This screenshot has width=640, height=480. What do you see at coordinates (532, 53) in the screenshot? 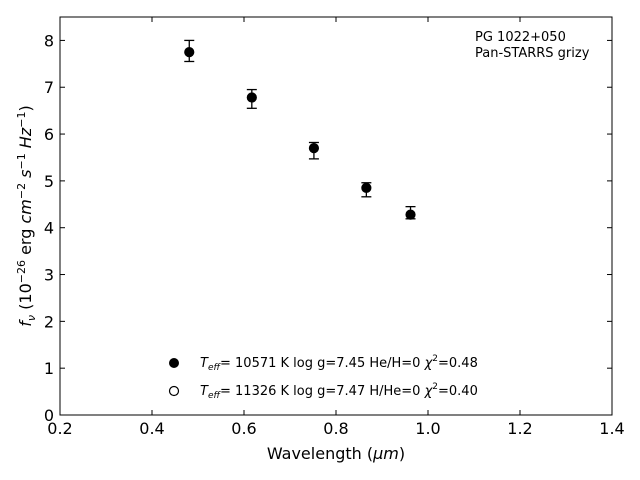
I see `survey-annotation: Pan-STARRS grizy` at bounding box center [532, 53].